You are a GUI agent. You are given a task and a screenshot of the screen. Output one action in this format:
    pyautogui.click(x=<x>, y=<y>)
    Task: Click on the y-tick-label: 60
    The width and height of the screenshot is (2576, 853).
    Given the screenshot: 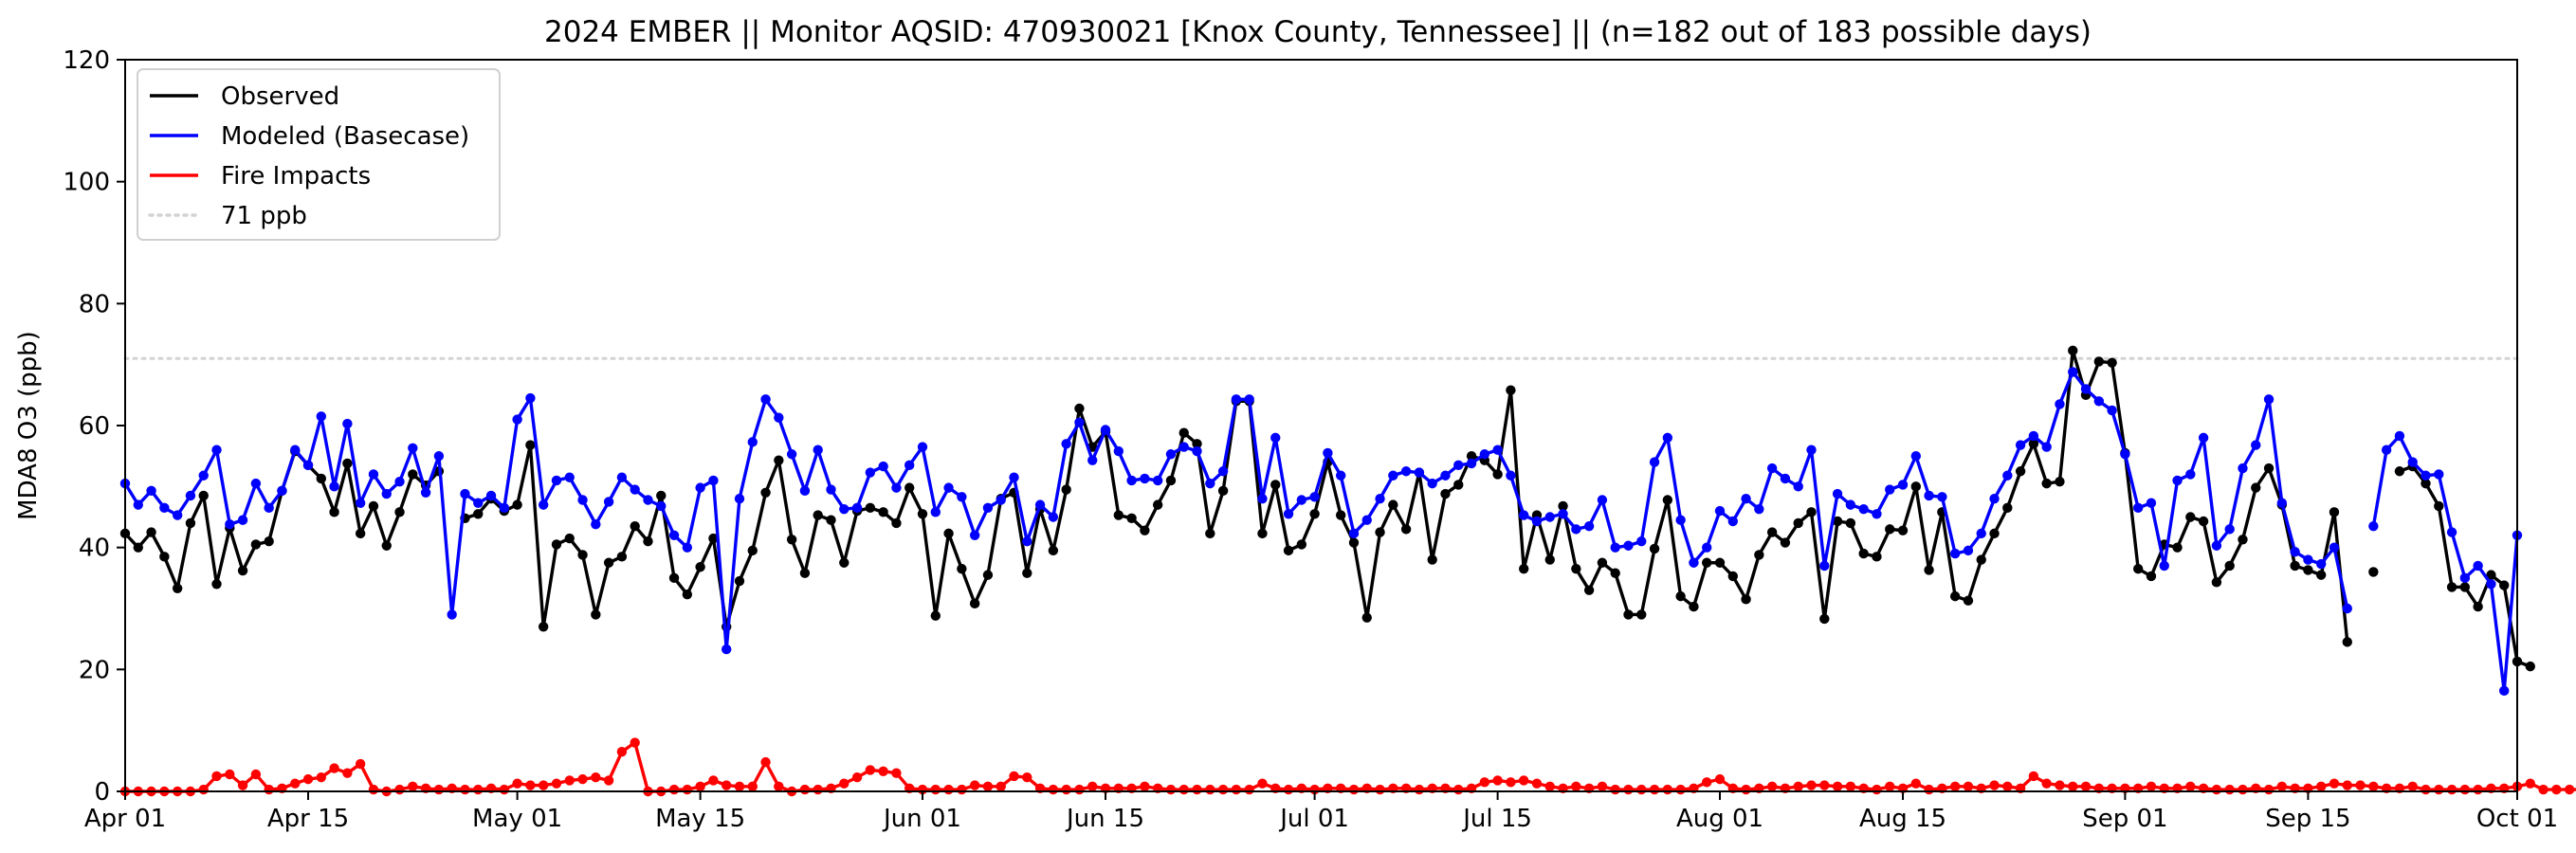 What is the action you would take?
    pyautogui.click(x=94, y=426)
    